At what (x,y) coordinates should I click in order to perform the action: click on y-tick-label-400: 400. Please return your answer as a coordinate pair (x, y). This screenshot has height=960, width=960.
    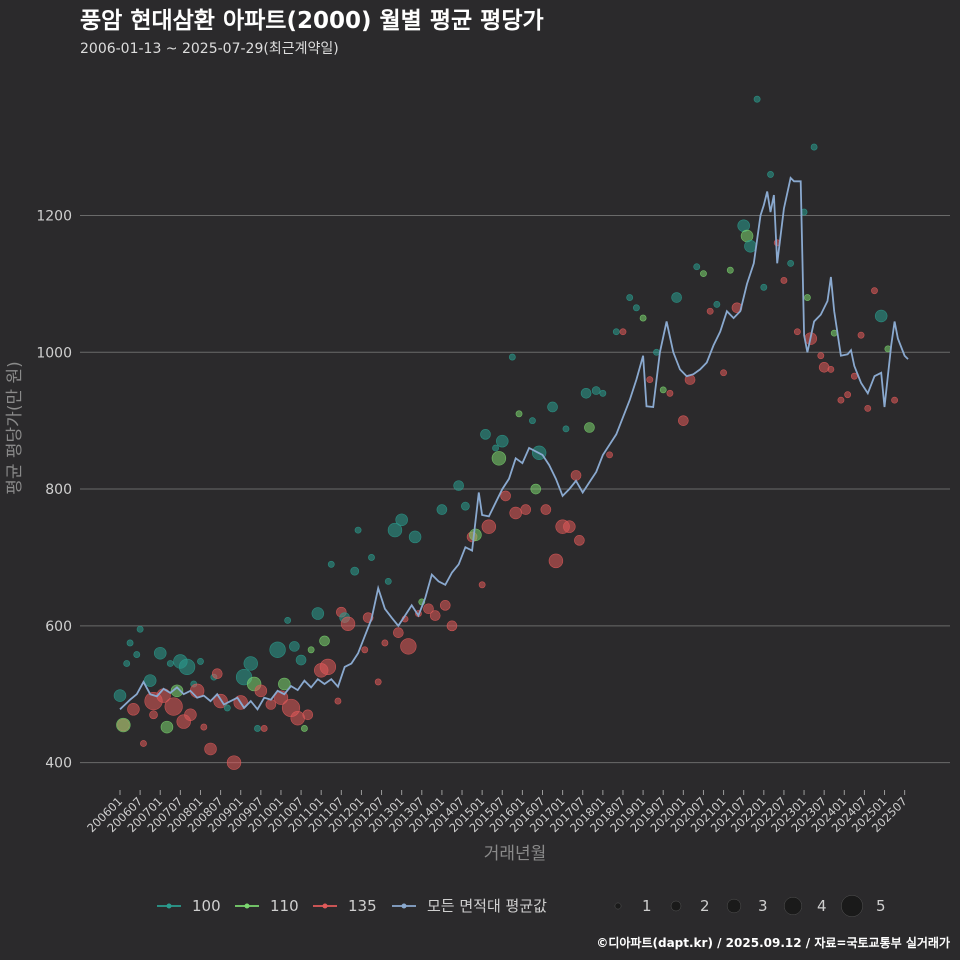
    Looking at the image, I should click on (58, 764).